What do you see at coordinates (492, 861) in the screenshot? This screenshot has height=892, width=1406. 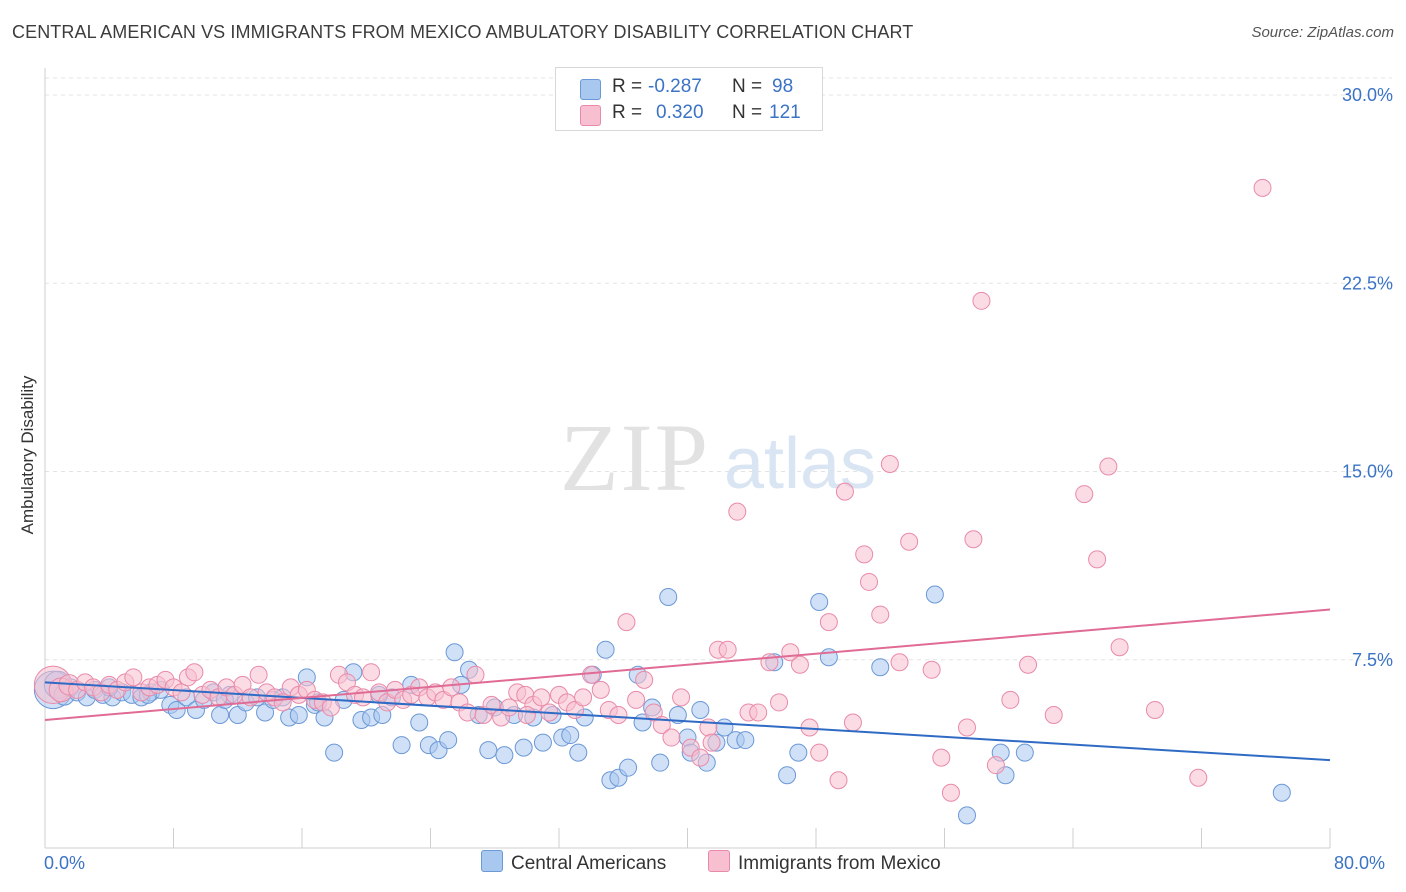 I see `legend-swatch-blue` at bounding box center [492, 861].